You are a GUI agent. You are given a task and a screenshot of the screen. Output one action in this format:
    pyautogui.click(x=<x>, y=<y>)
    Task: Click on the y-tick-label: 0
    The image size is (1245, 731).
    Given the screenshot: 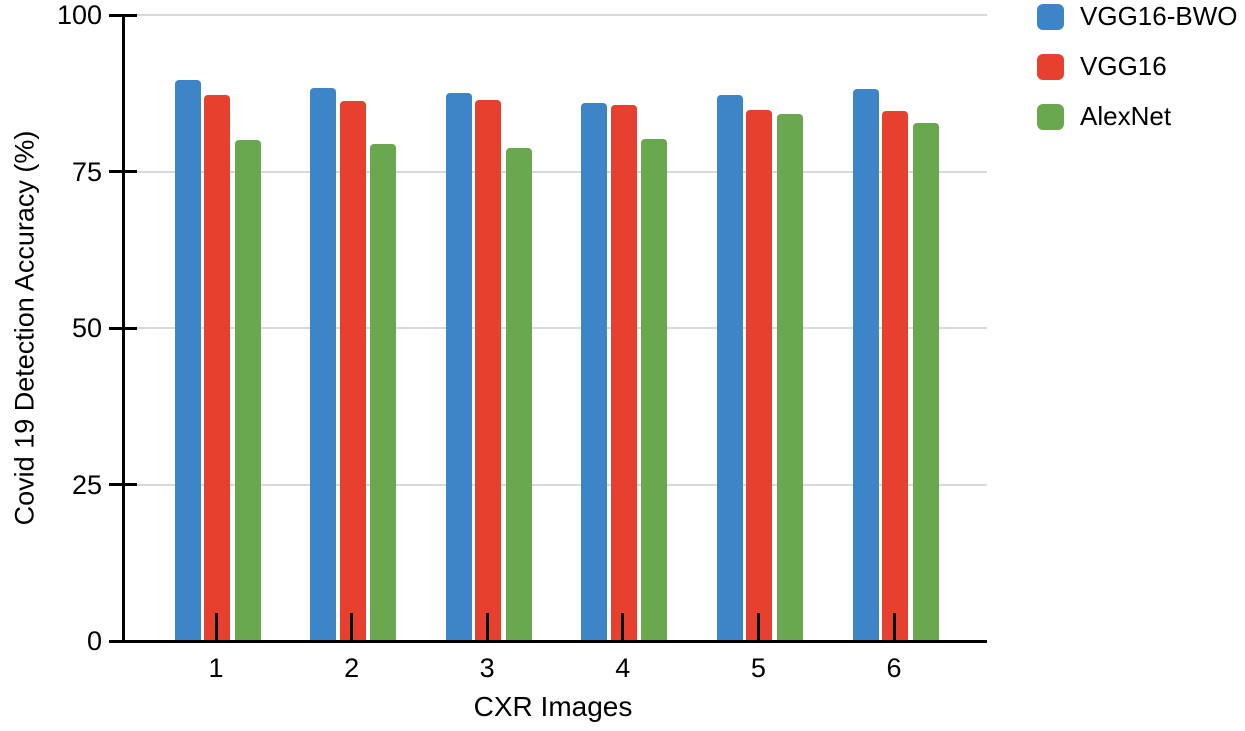 What is the action you would take?
    pyautogui.click(x=94, y=641)
    